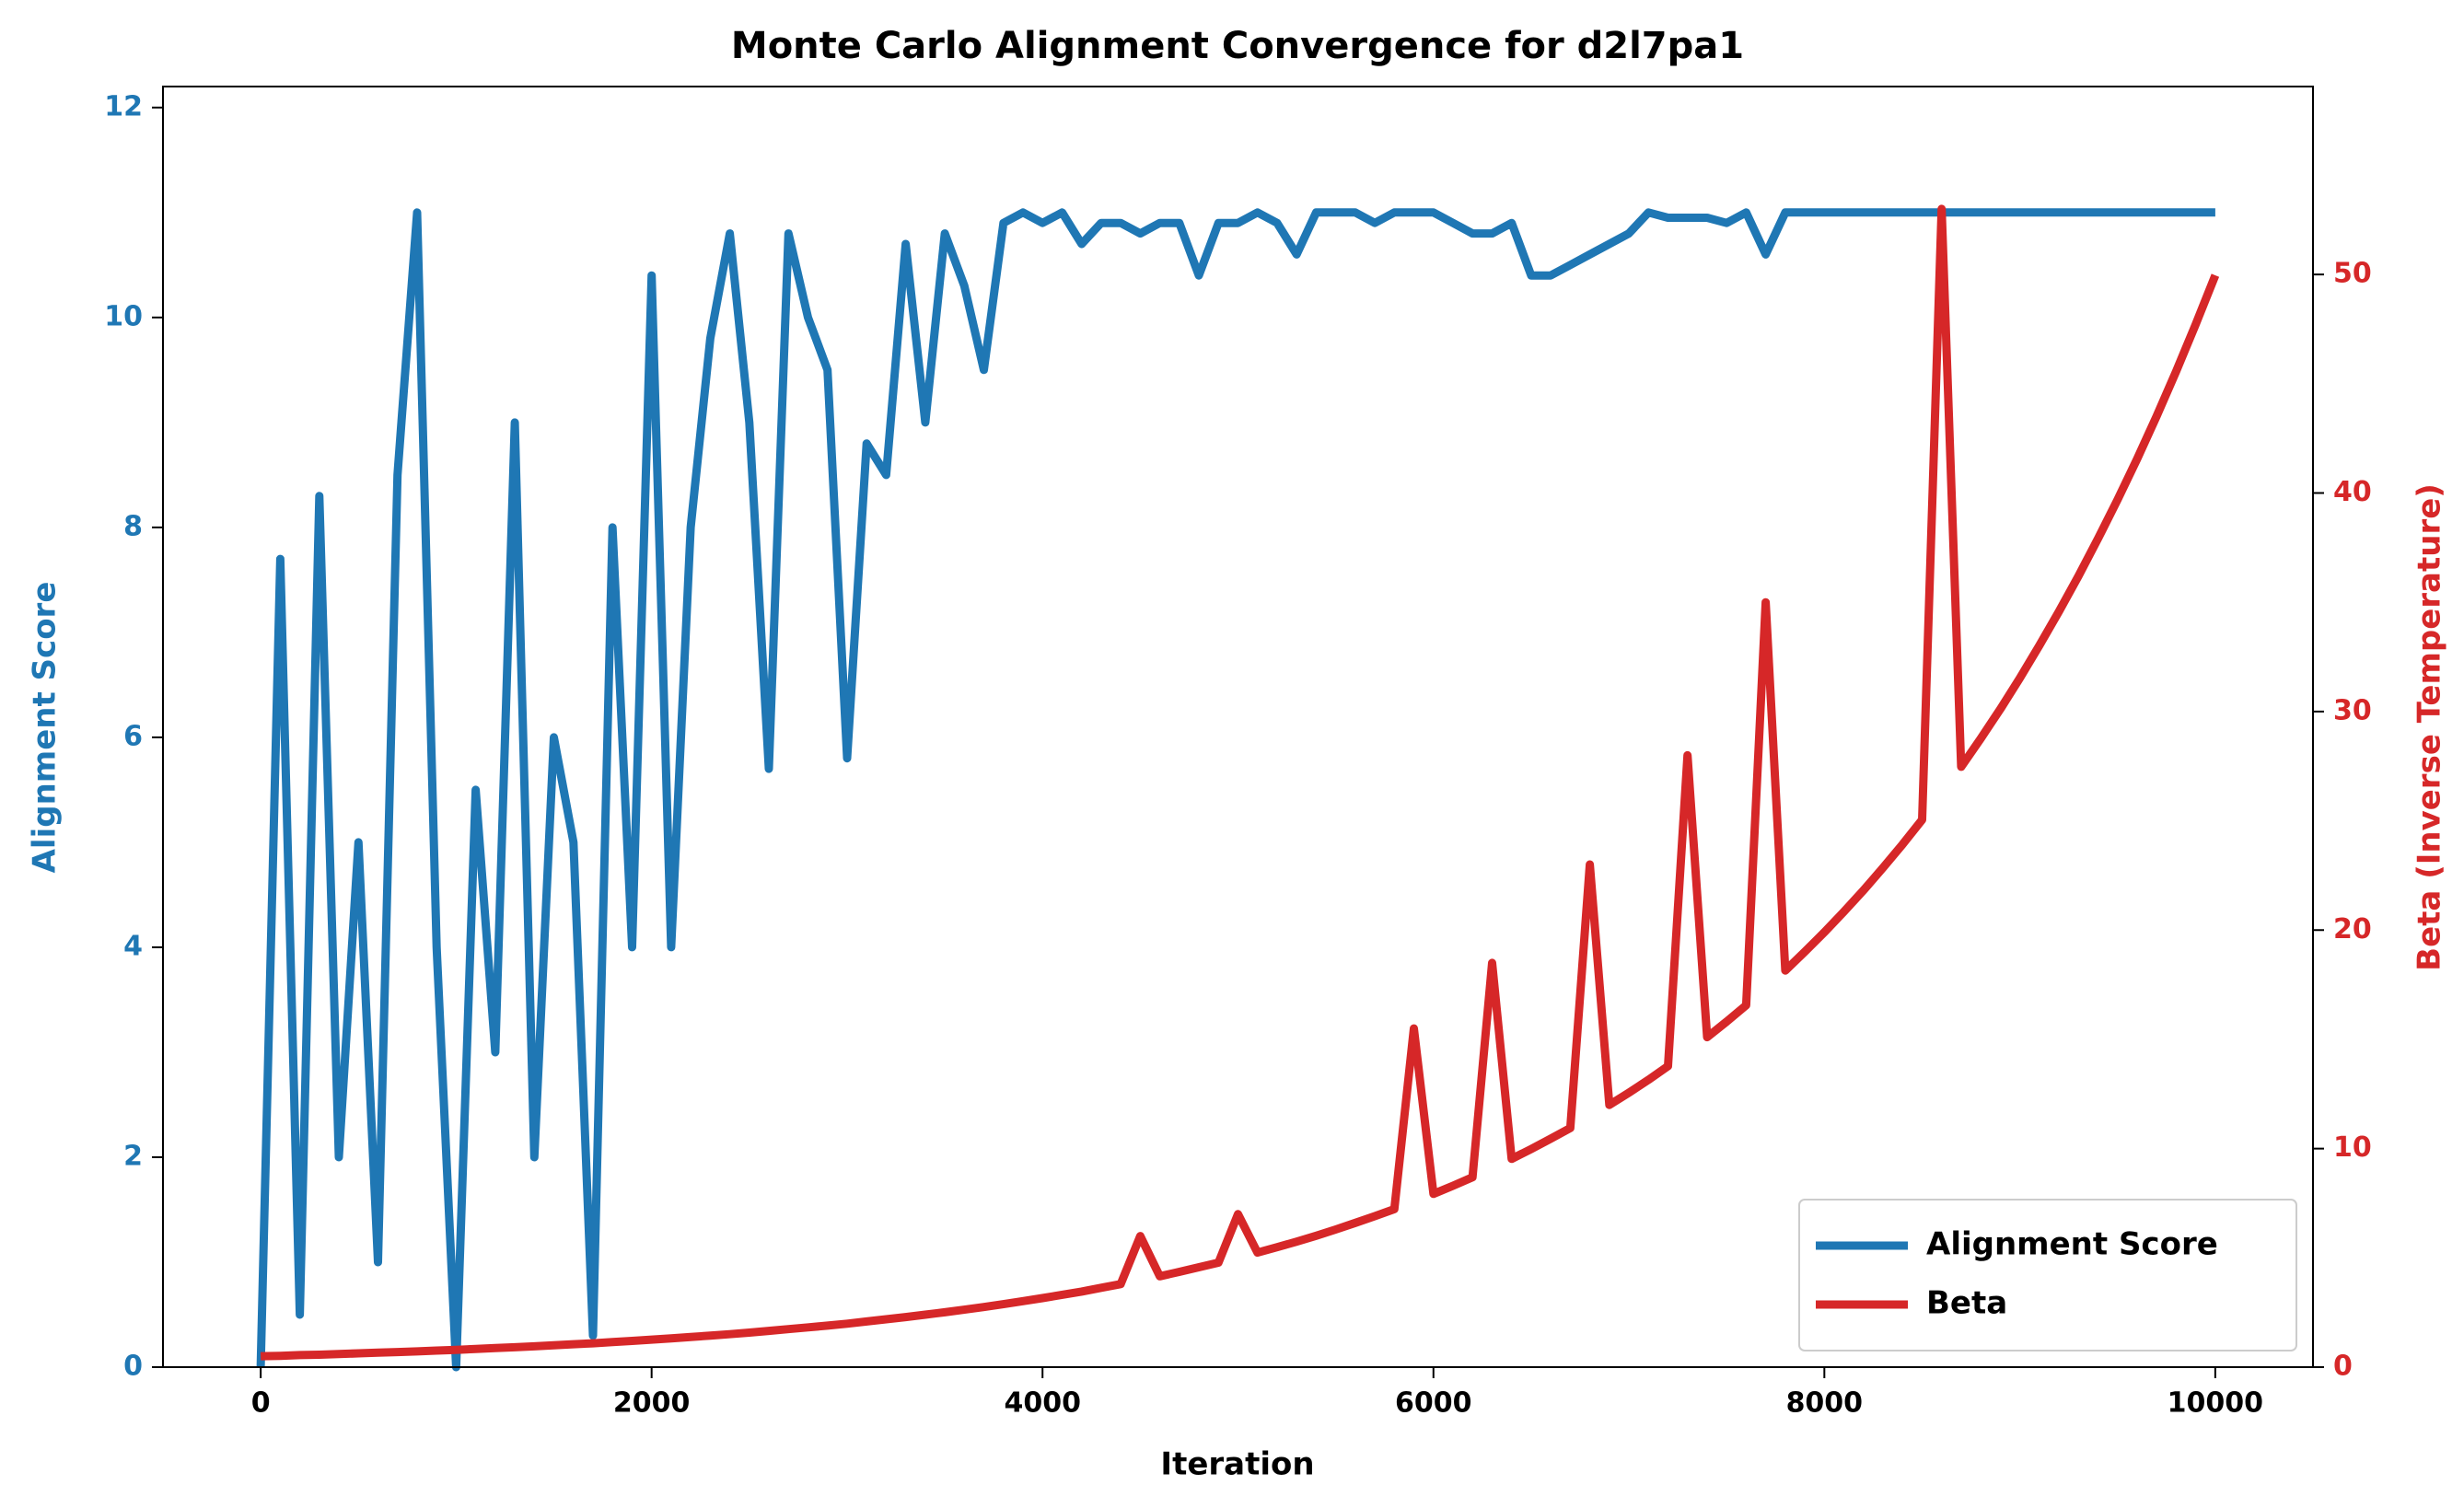  Describe the element at coordinates (123, 316) in the screenshot. I see `y-tick-label: 10` at that location.